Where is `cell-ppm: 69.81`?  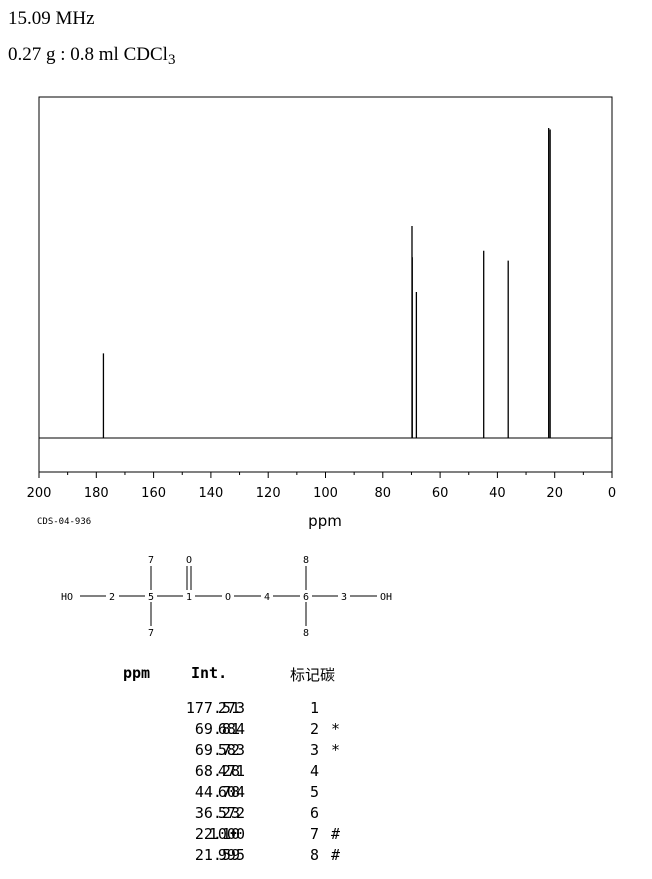
cell-ppm: 69.81 is located at coordinates (217, 729).